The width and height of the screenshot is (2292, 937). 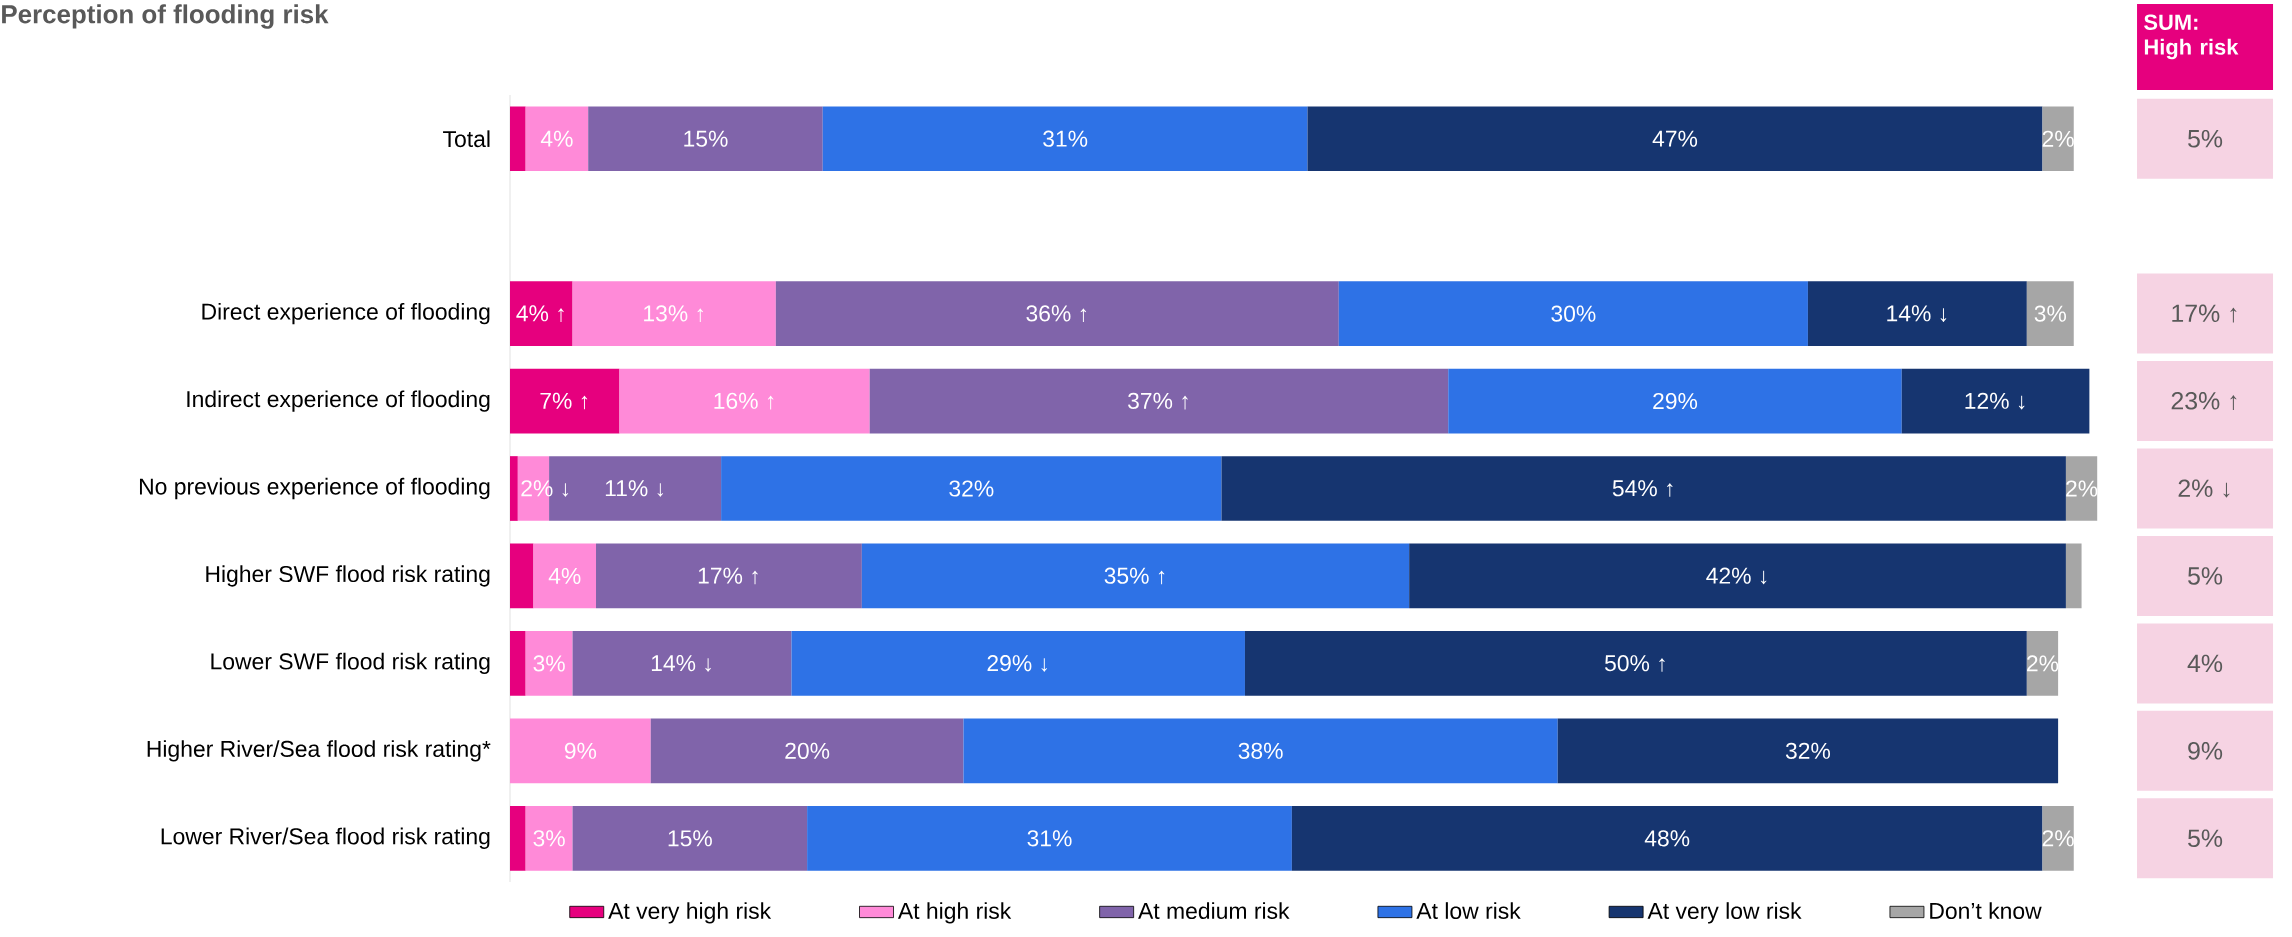 I want to click on data-label: 16% ↑, so click(x=744, y=401).